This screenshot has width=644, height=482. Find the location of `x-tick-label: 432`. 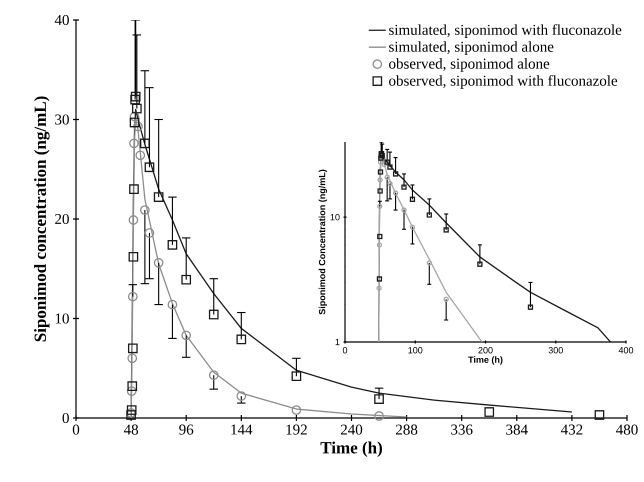

x-tick-label: 432 is located at coordinates (571, 429).